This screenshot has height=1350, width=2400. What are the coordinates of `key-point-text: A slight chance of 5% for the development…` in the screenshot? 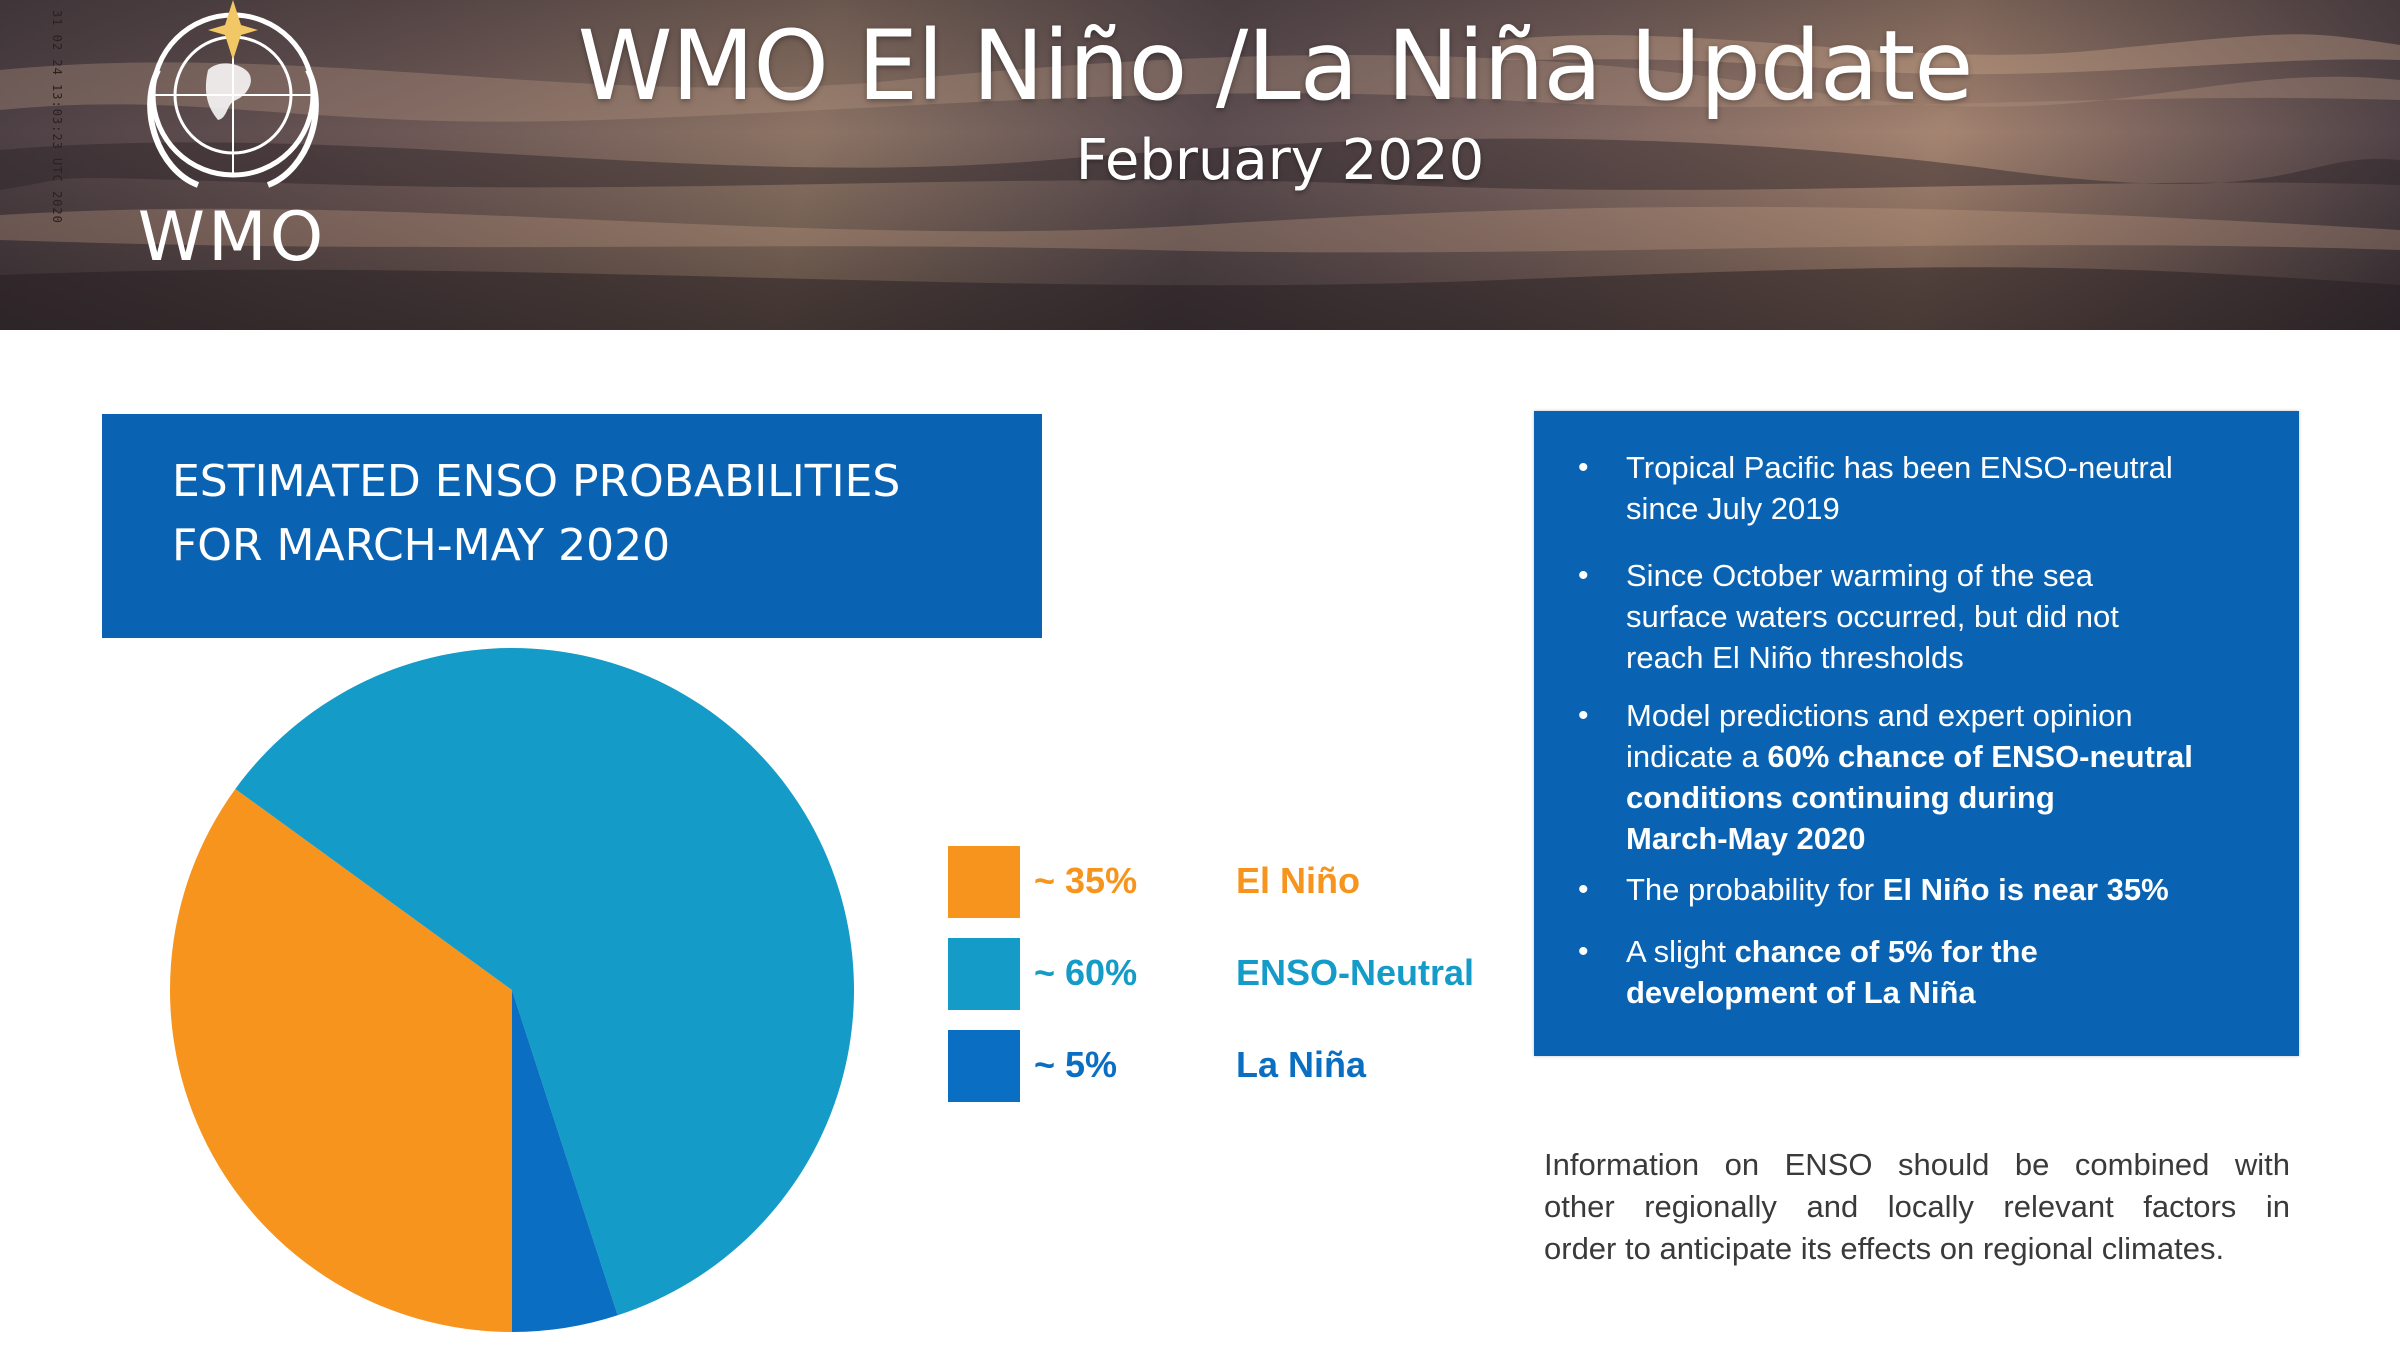 It's located at (1946, 972).